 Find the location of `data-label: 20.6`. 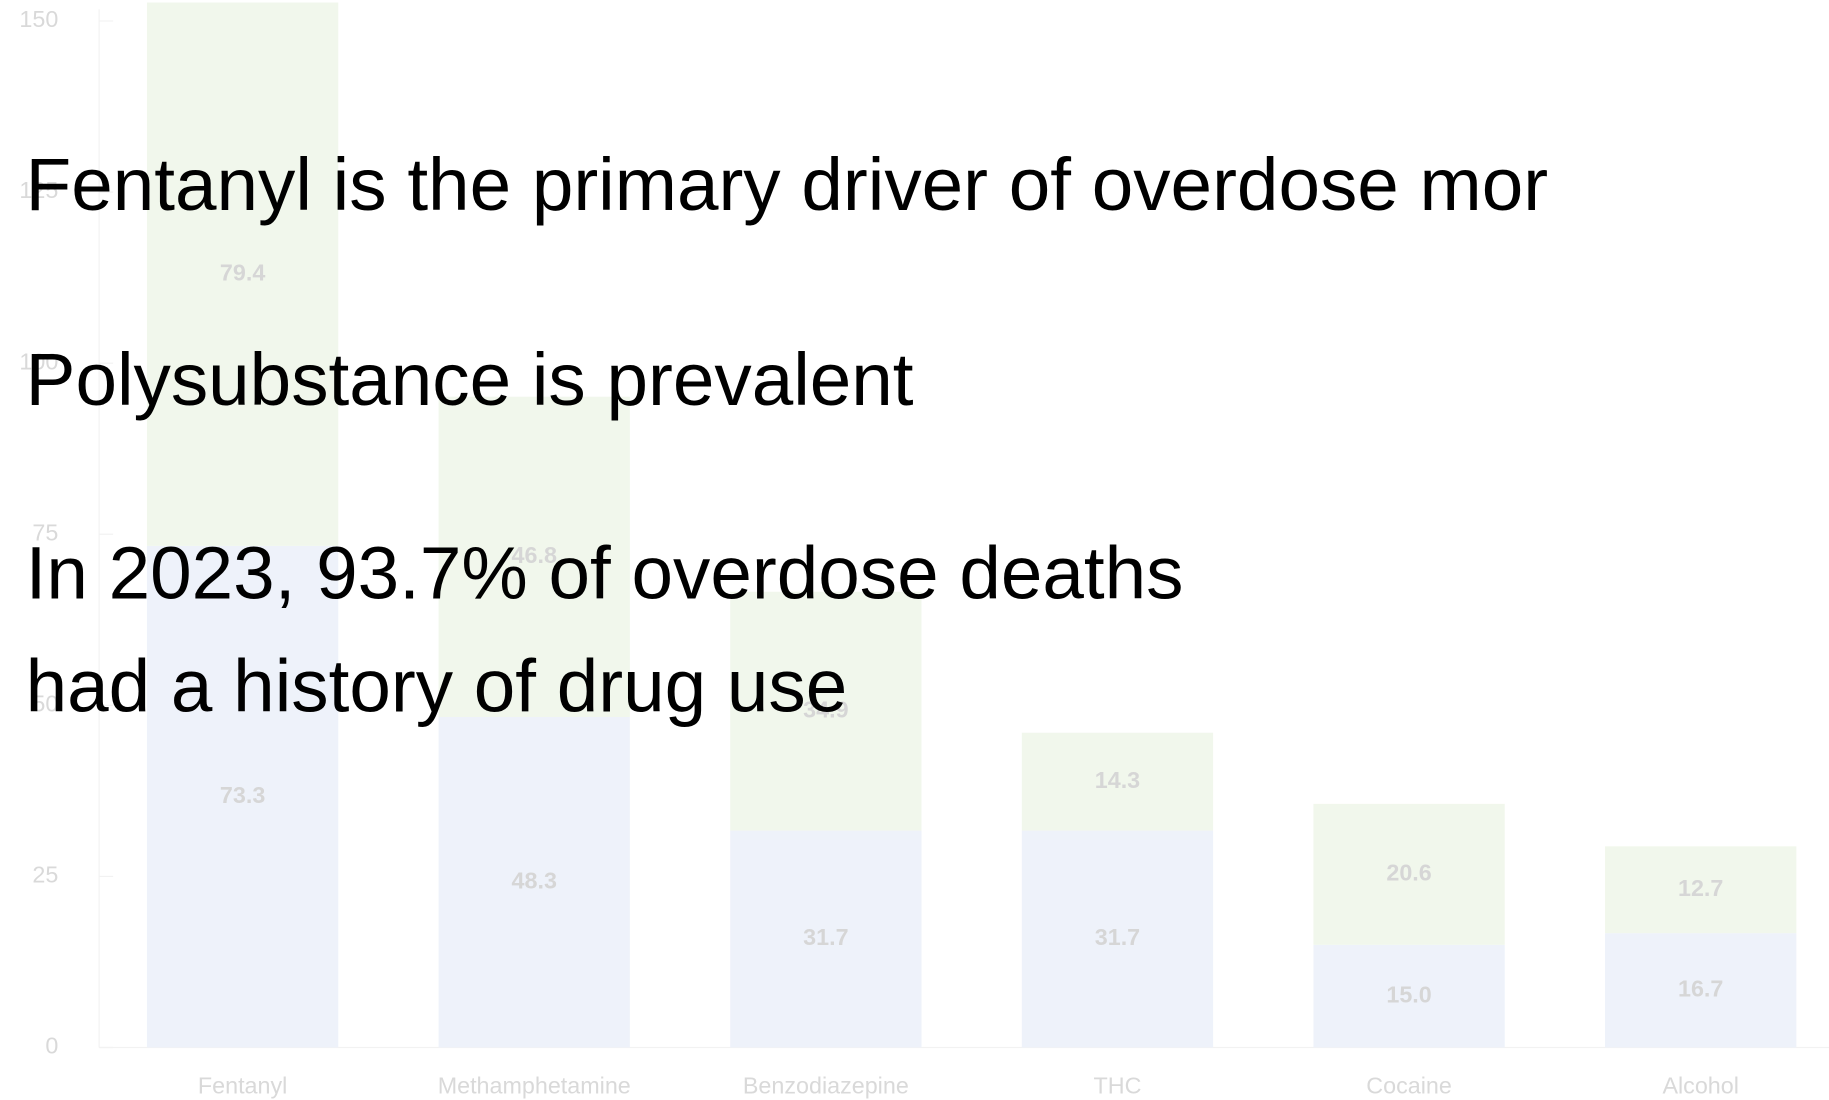

data-label: 20.6 is located at coordinates (1408, 873).